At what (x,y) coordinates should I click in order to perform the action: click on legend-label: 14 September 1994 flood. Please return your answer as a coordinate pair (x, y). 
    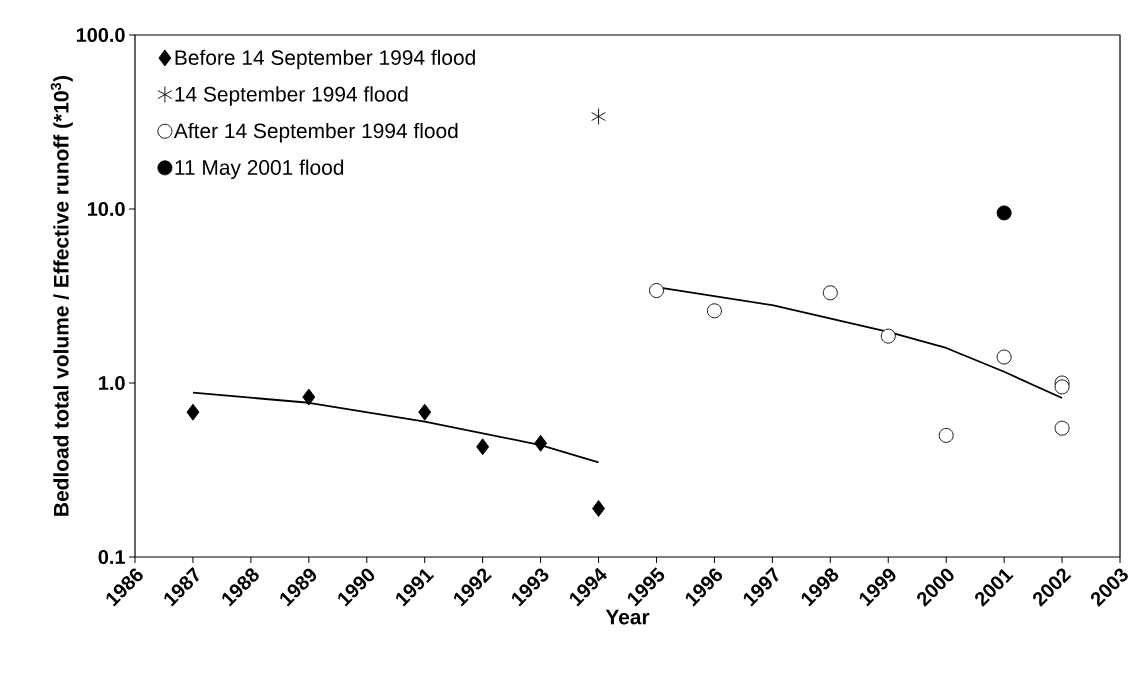
    Looking at the image, I should click on (291, 96).